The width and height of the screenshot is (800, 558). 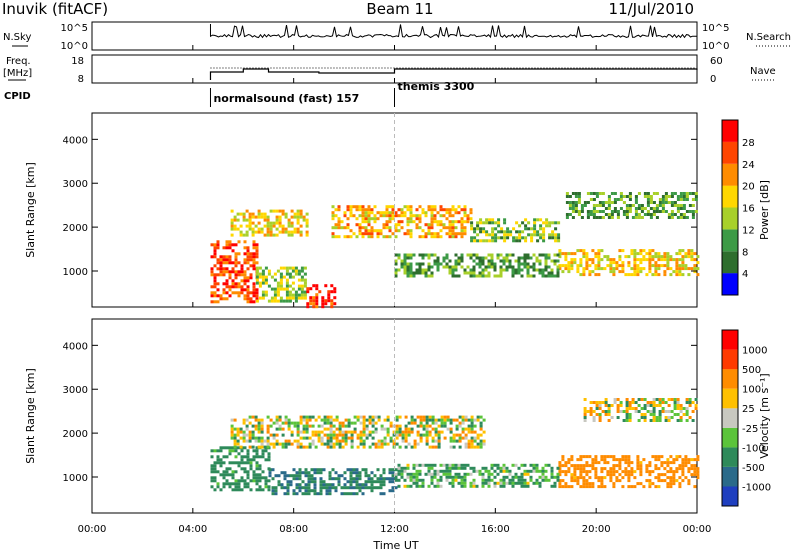 I want to click on colorbar-swatch, so click(x=730, y=284).